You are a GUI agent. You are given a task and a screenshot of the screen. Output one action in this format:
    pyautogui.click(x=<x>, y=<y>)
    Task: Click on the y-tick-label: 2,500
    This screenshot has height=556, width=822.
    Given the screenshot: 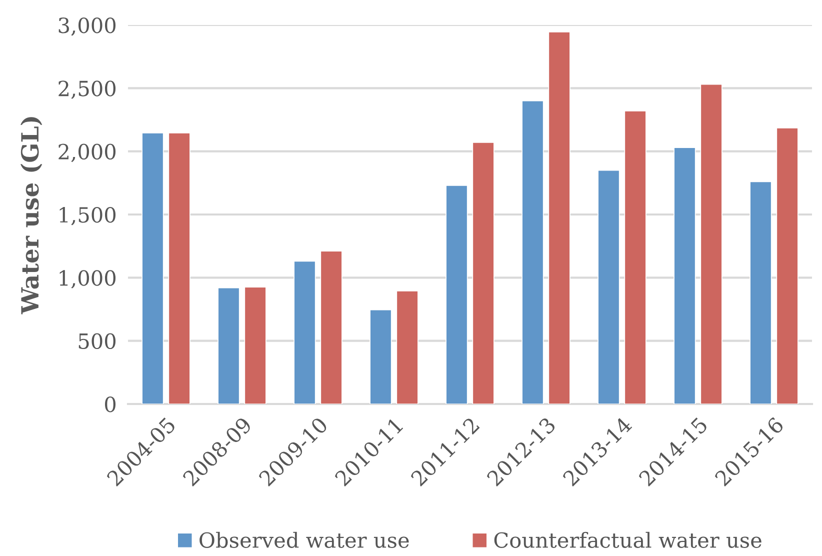 What is the action you would take?
    pyautogui.click(x=87, y=89)
    